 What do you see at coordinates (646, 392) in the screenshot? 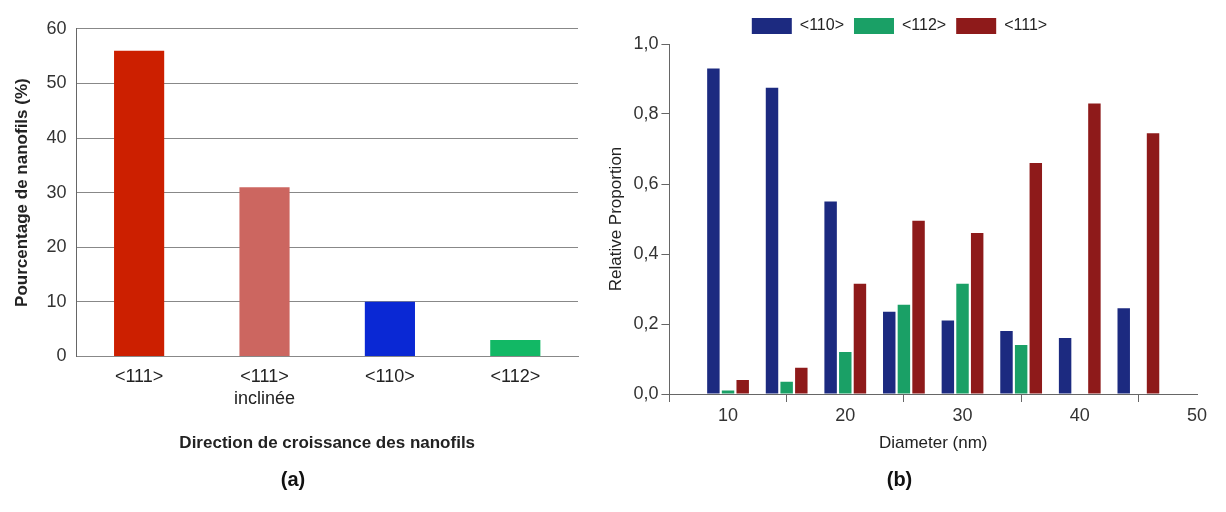
I see `y-tick-label: 0,0` at bounding box center [646, 392].